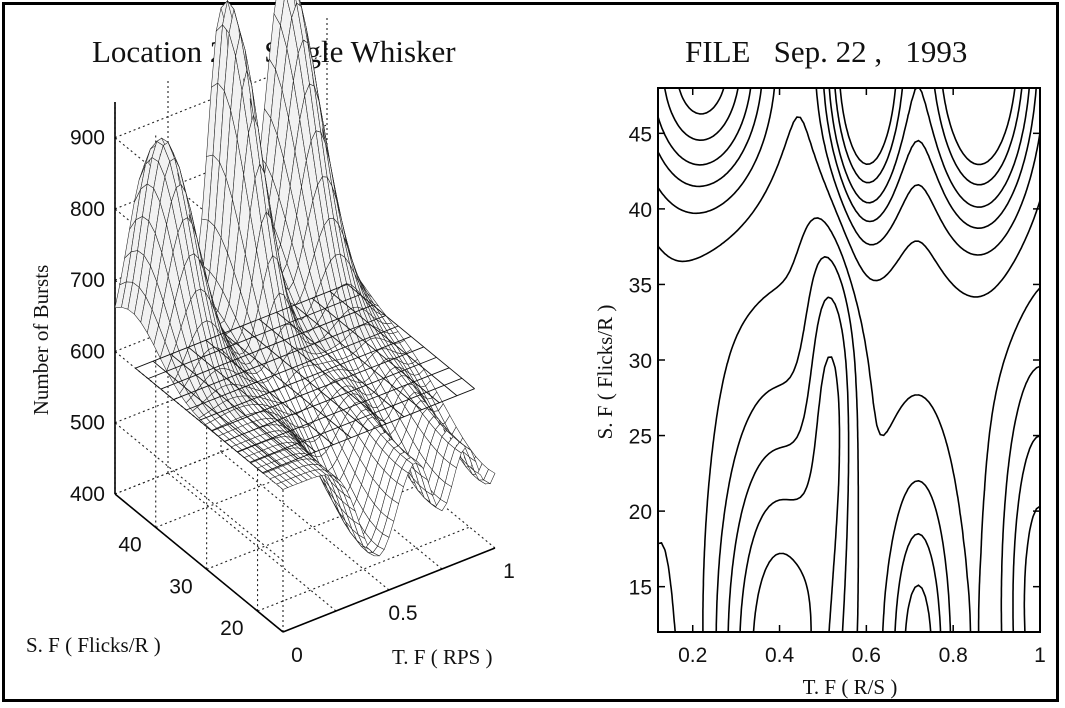 The height and width of the screenshot is (708, 1065). I want to click on surface-z-tick-label: 700, so click(87, 280).